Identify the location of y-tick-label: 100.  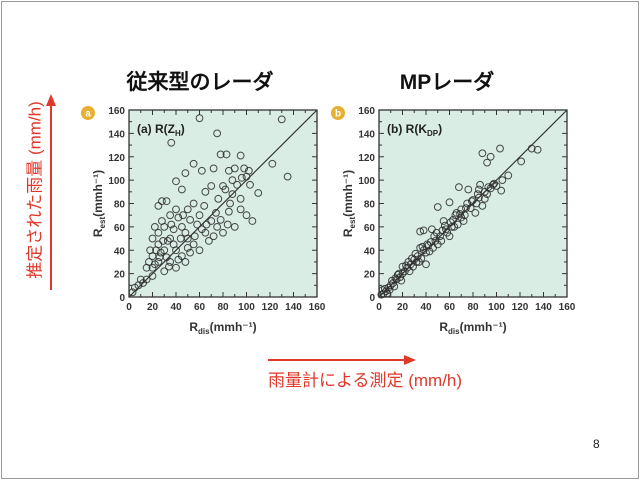
(116, 181).